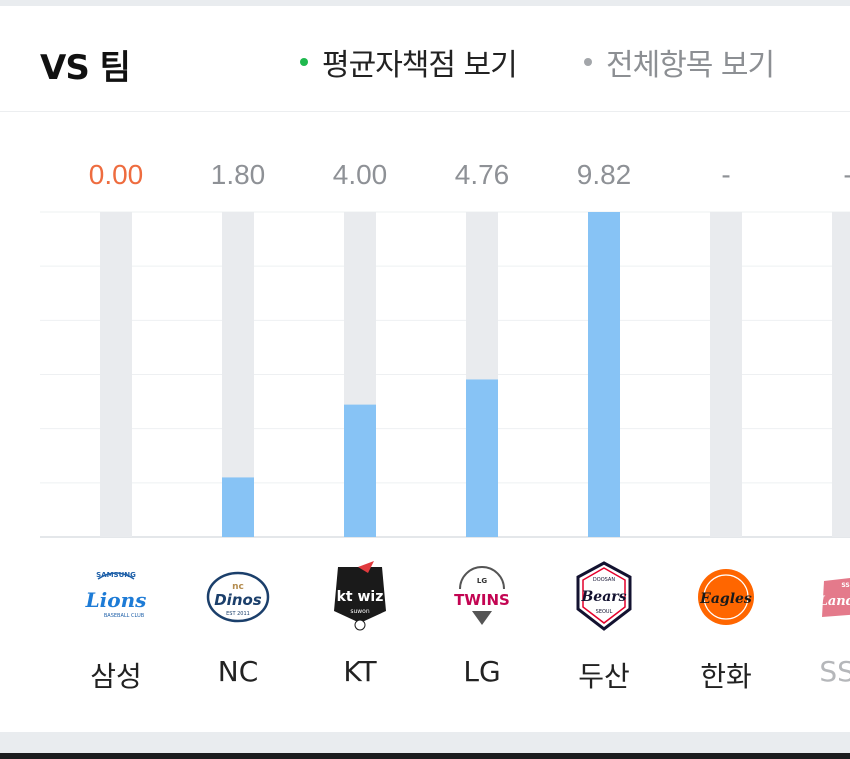 The height and width of the screenshot is (759, 850). I want to click on value-label: 1.80, so click(238, 174).